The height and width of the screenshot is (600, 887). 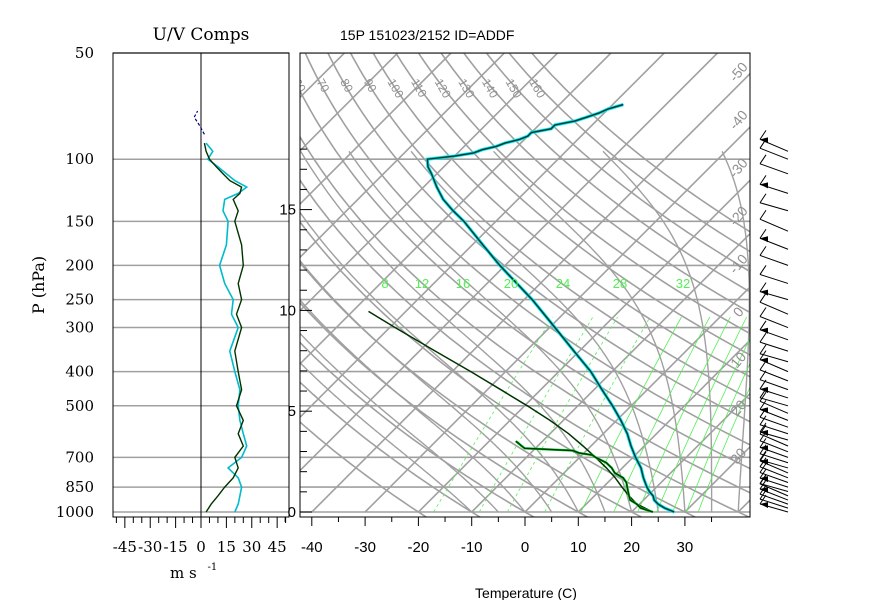 What do you see at coordinates (578, 547) in the screenshot?
I see `temperature-tick-label: 10` at bounding box center [578, 547].